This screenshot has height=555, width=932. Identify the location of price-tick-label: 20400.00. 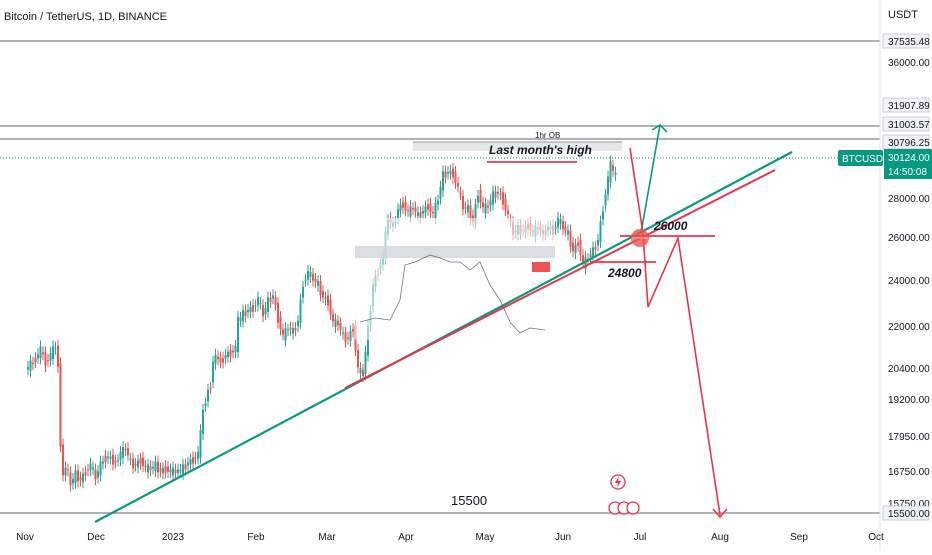
(909, 369).